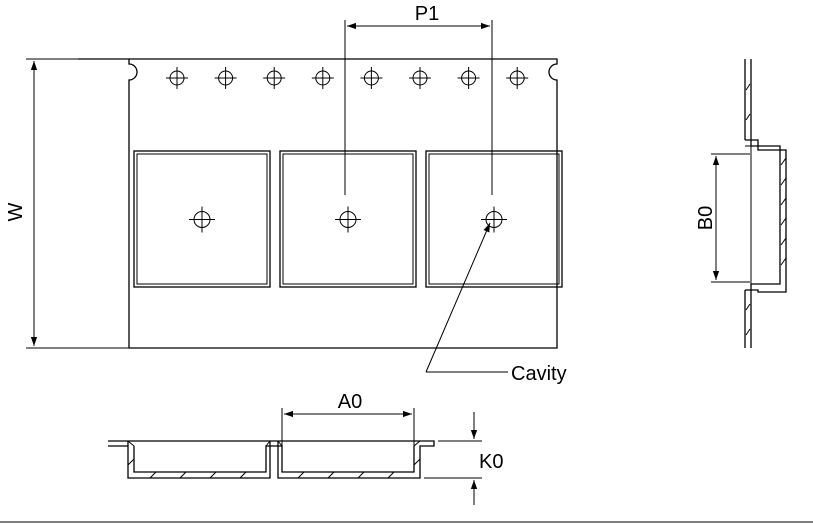 The image size is (813, 524). Describe the element at coordinates (463, 458) in the screenshot. I see `k0-dimension: K0` at that location.